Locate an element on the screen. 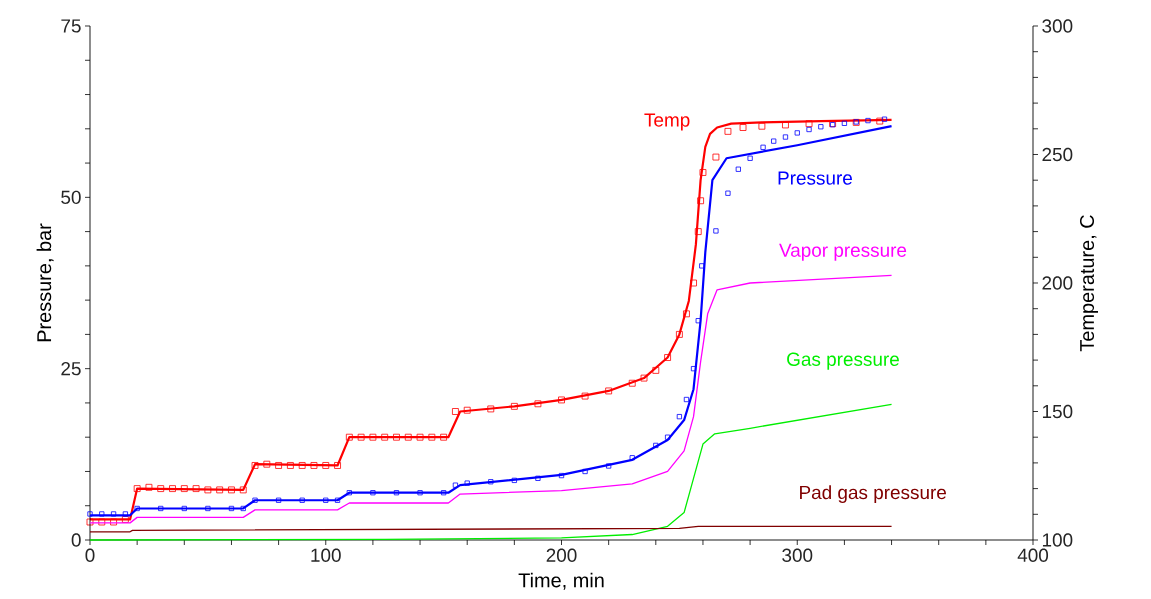  series-label: Vapor pressure is located at coordinates (843, 252).